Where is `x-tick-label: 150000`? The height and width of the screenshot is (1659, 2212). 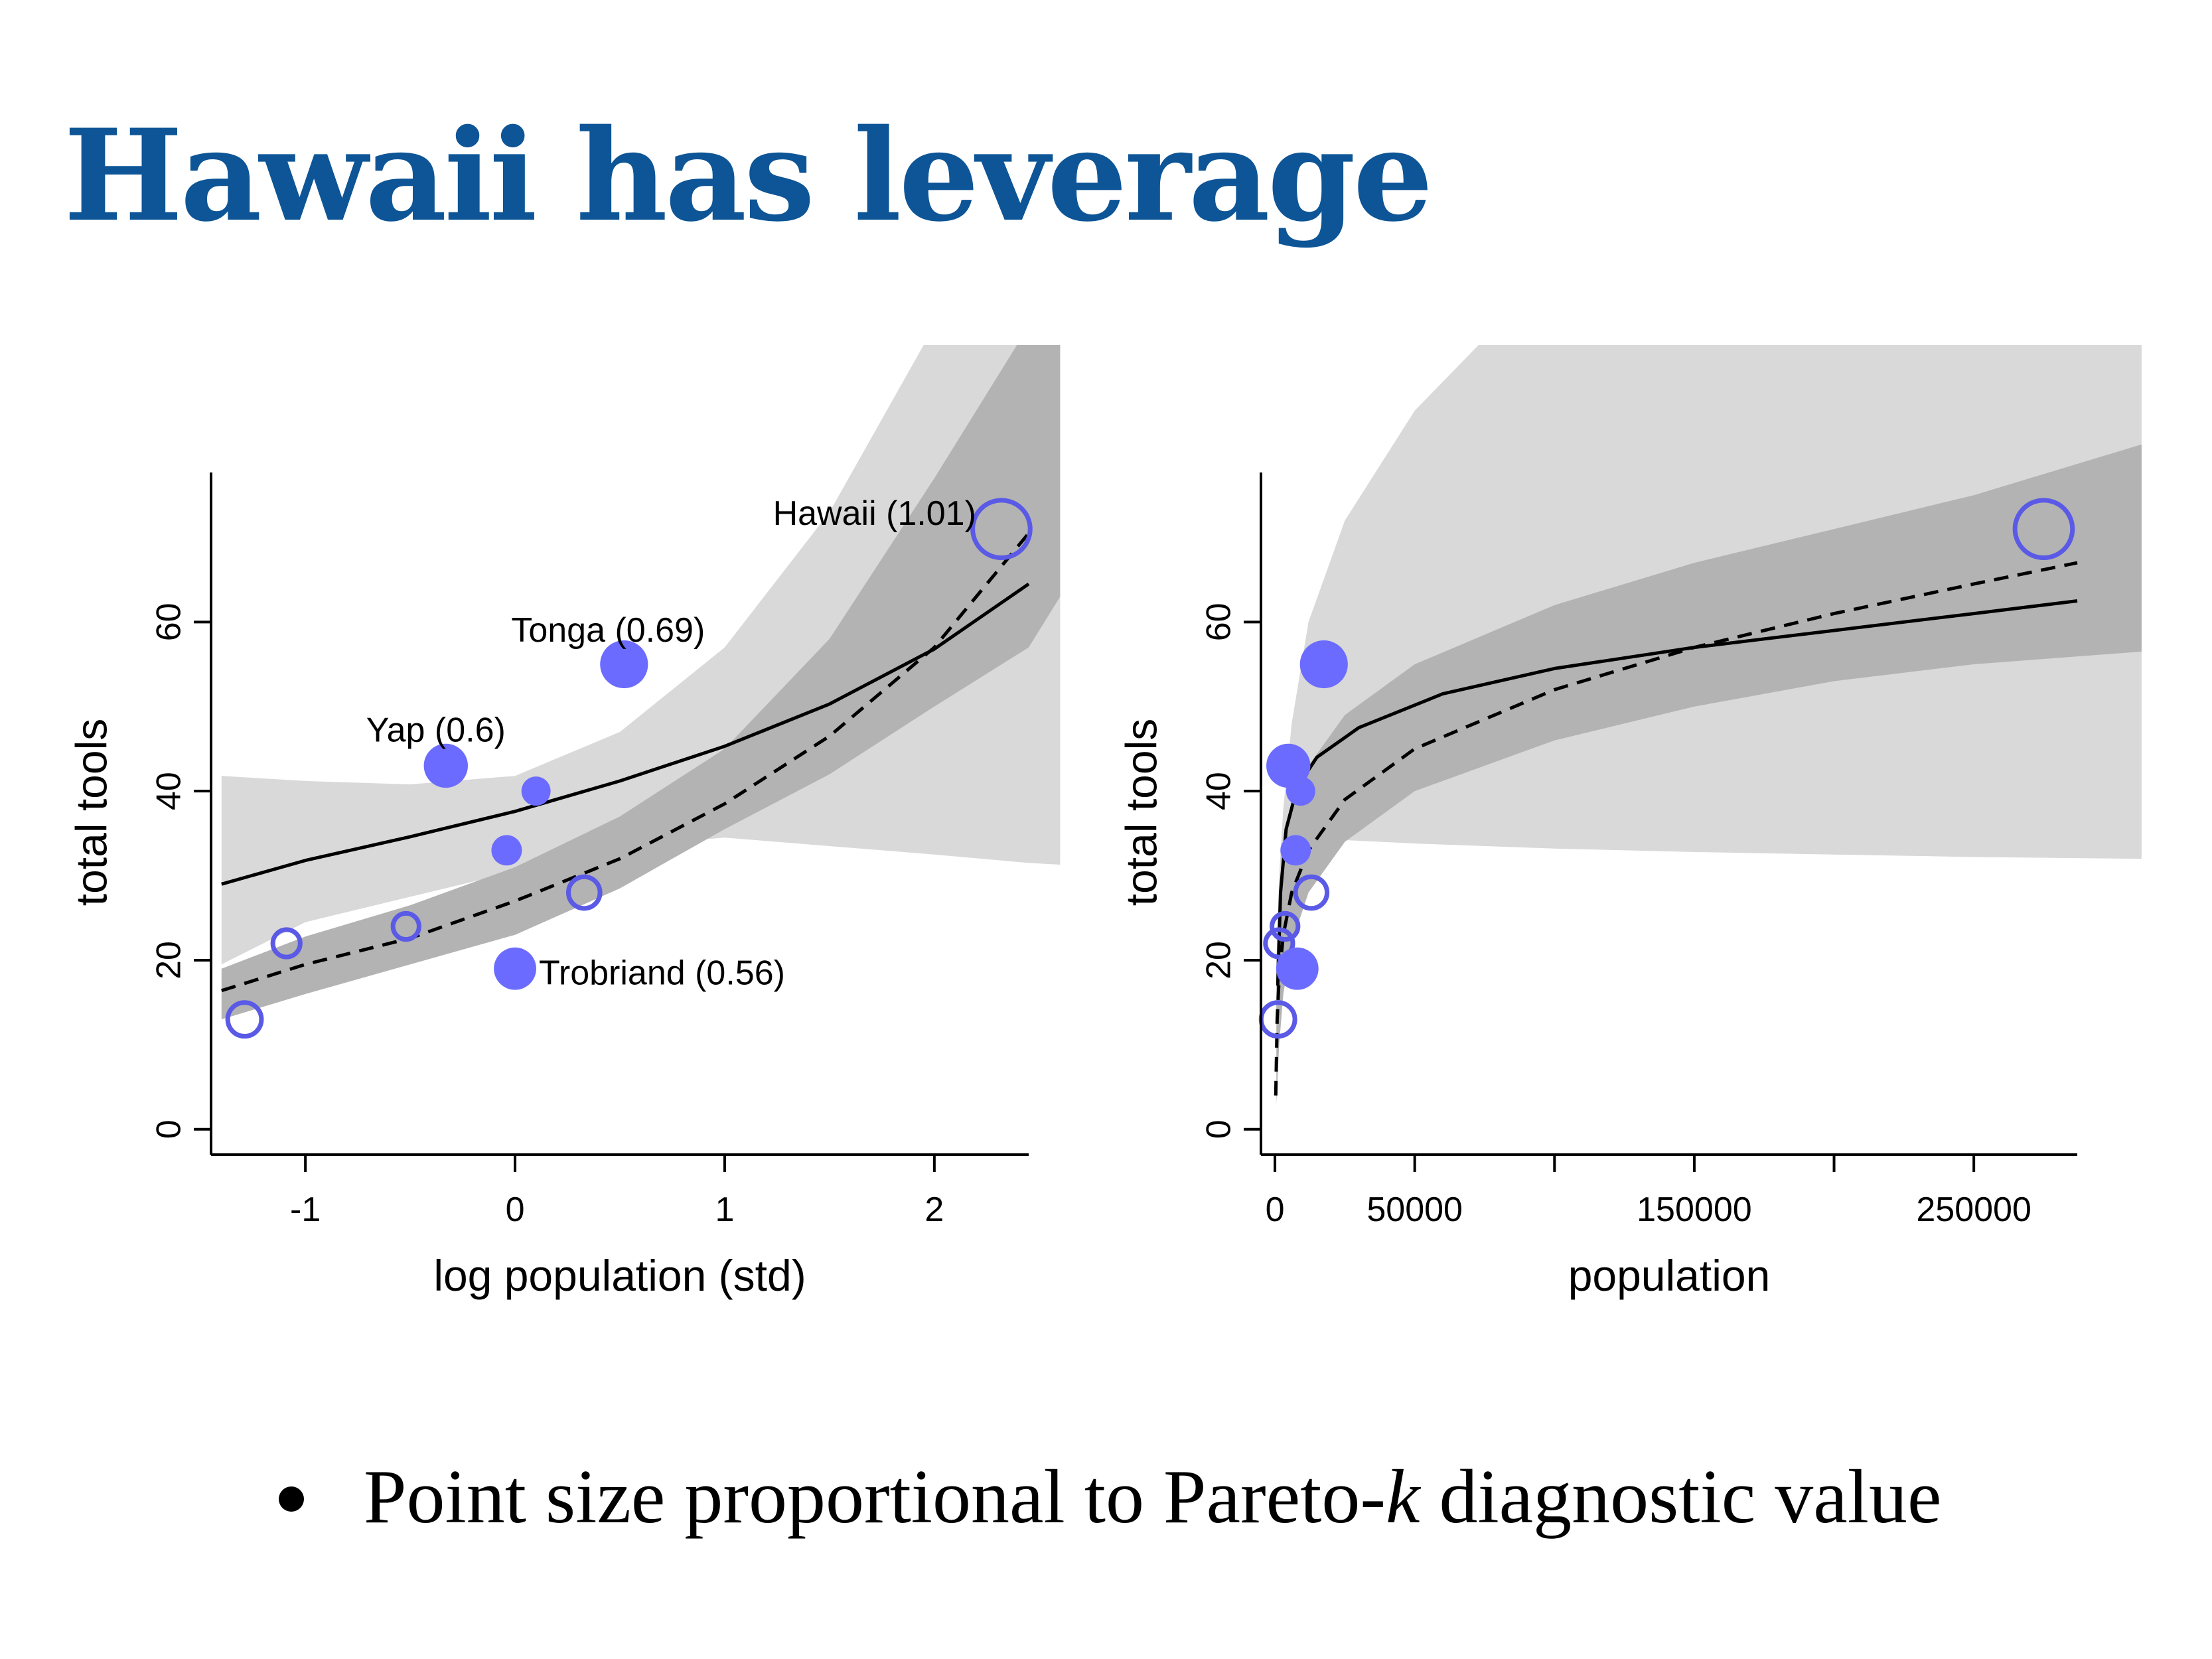 x-tick-label: 150000 is located at coordinates (1695, 1209).